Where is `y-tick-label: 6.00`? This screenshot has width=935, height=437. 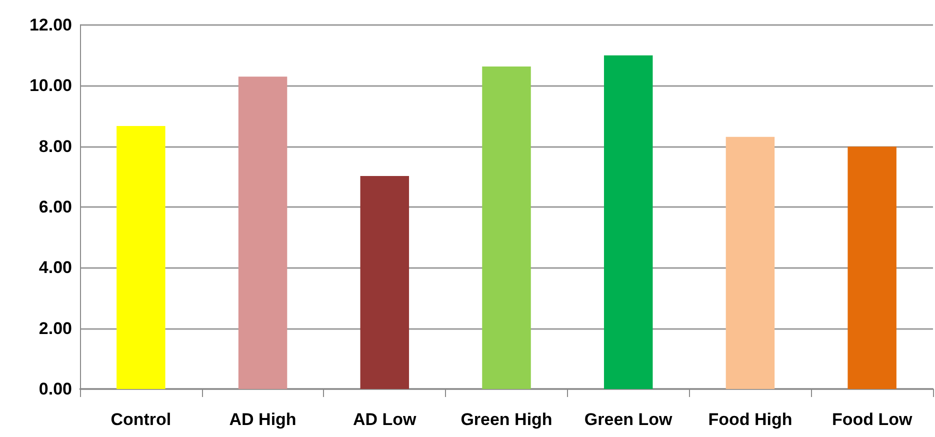 y-tick-label: 6.00 is located at coordinates (55, 207).